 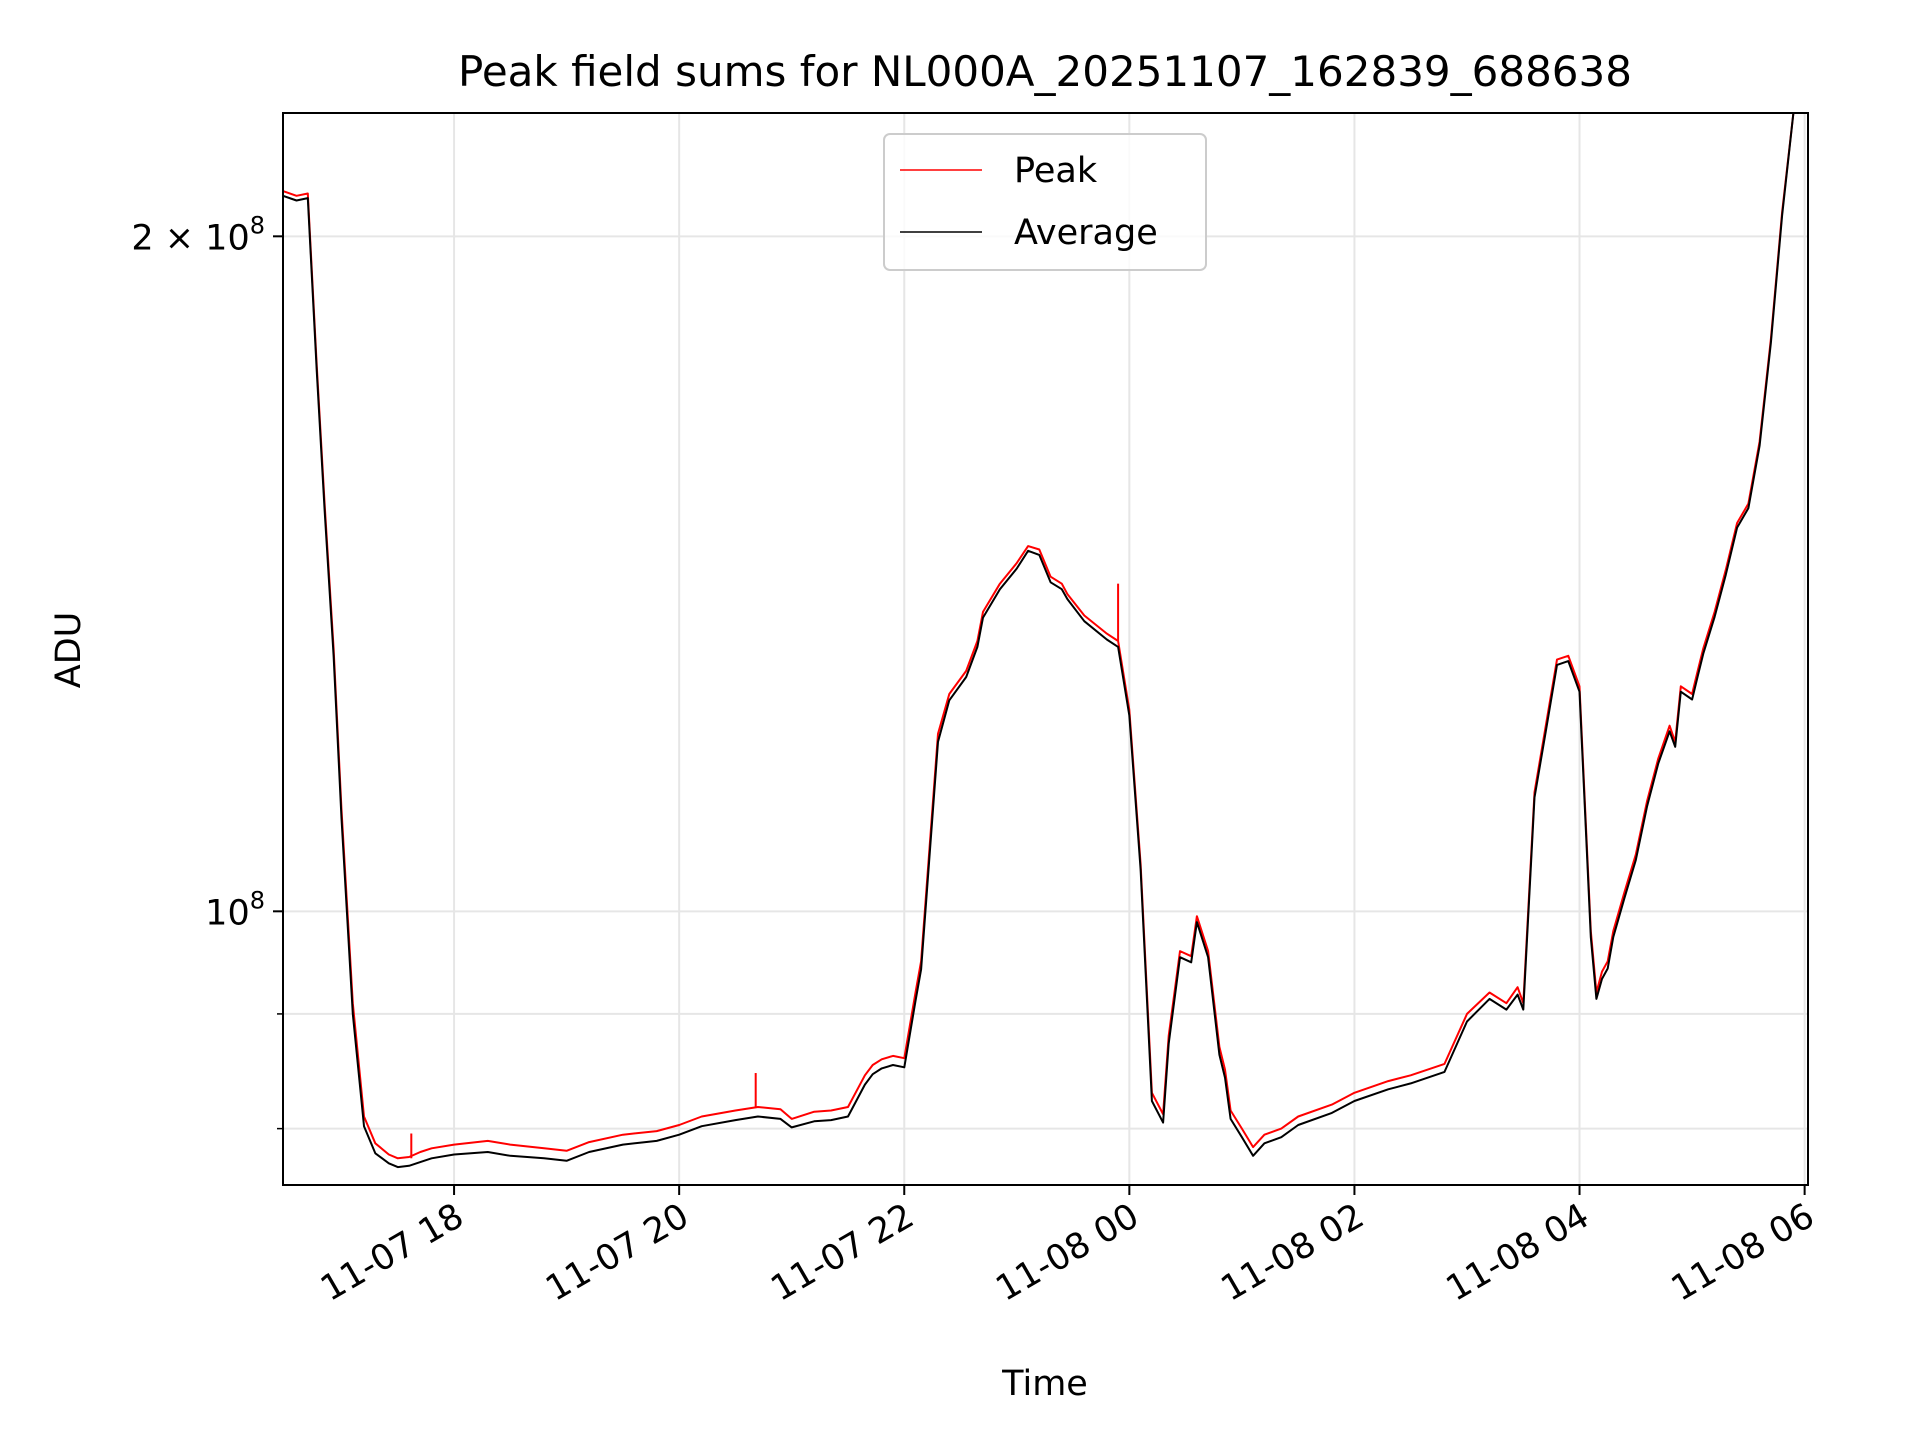 I want to click on legend: Peak Average, so click(x=1045, y=202).